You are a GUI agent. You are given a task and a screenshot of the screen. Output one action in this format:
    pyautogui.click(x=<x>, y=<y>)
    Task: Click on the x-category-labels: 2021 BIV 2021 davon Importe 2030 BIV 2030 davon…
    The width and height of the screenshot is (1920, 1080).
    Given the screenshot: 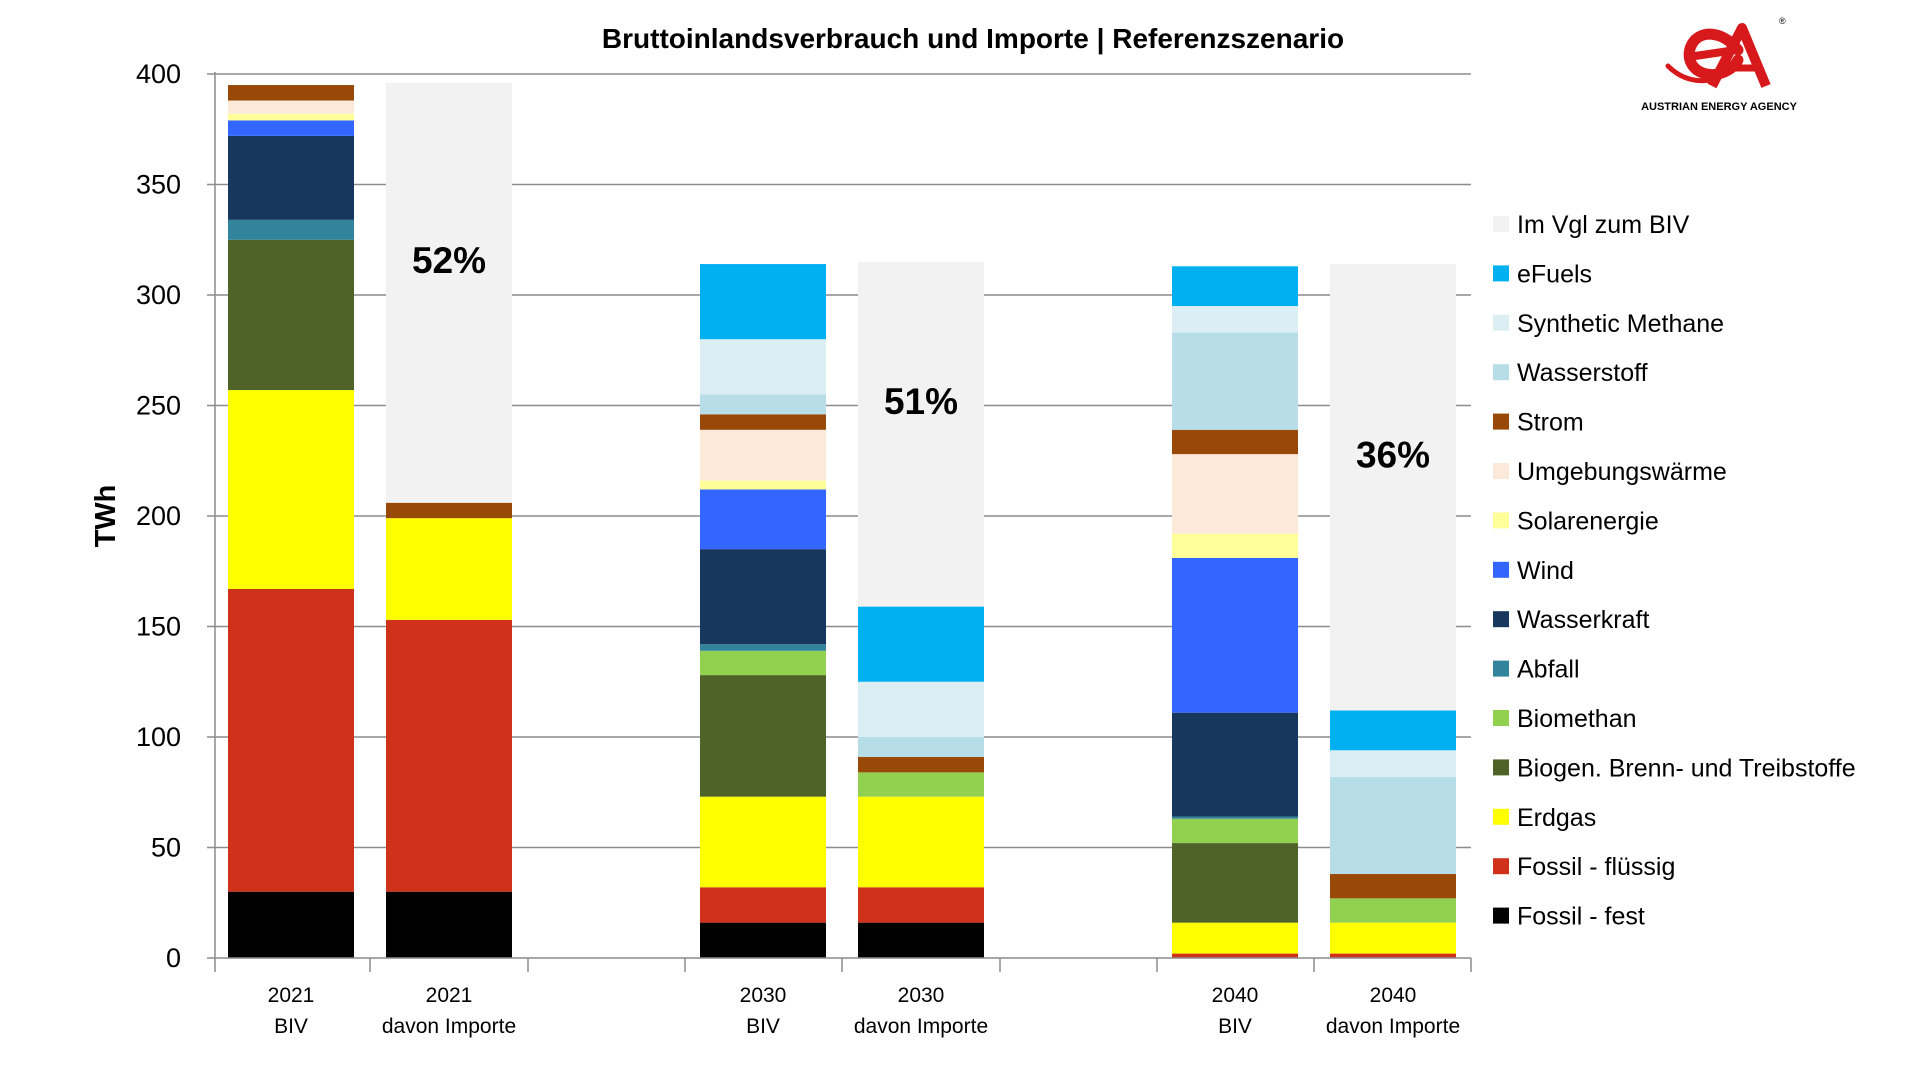 What is the action you would take?
    pyautogui.click(x=864, y=1011)
    